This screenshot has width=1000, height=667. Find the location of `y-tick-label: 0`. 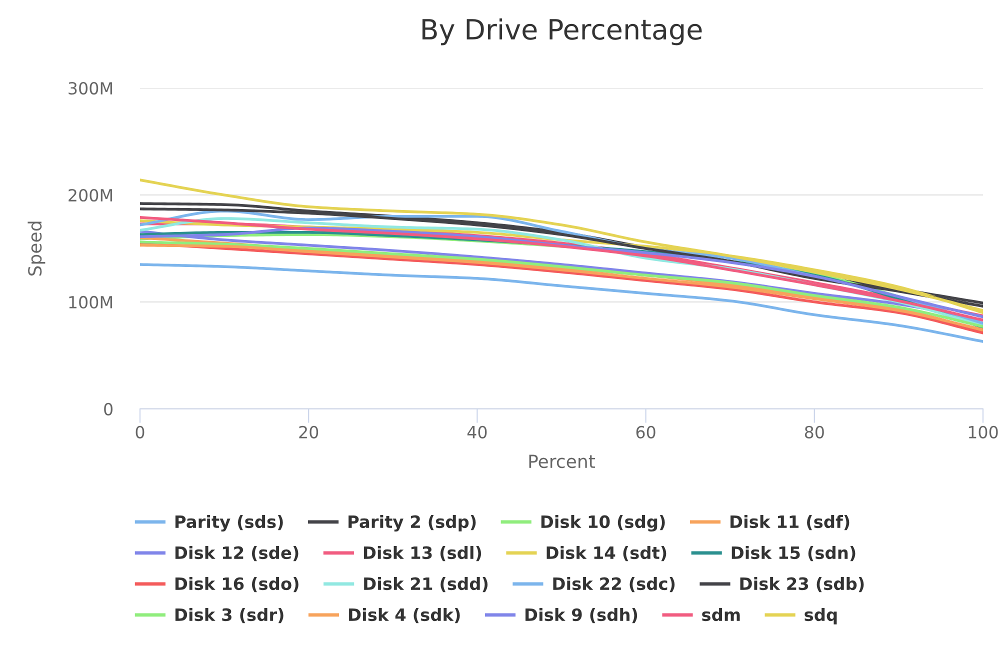

y-tick-label: 0 is located at coordinates (108, 409).